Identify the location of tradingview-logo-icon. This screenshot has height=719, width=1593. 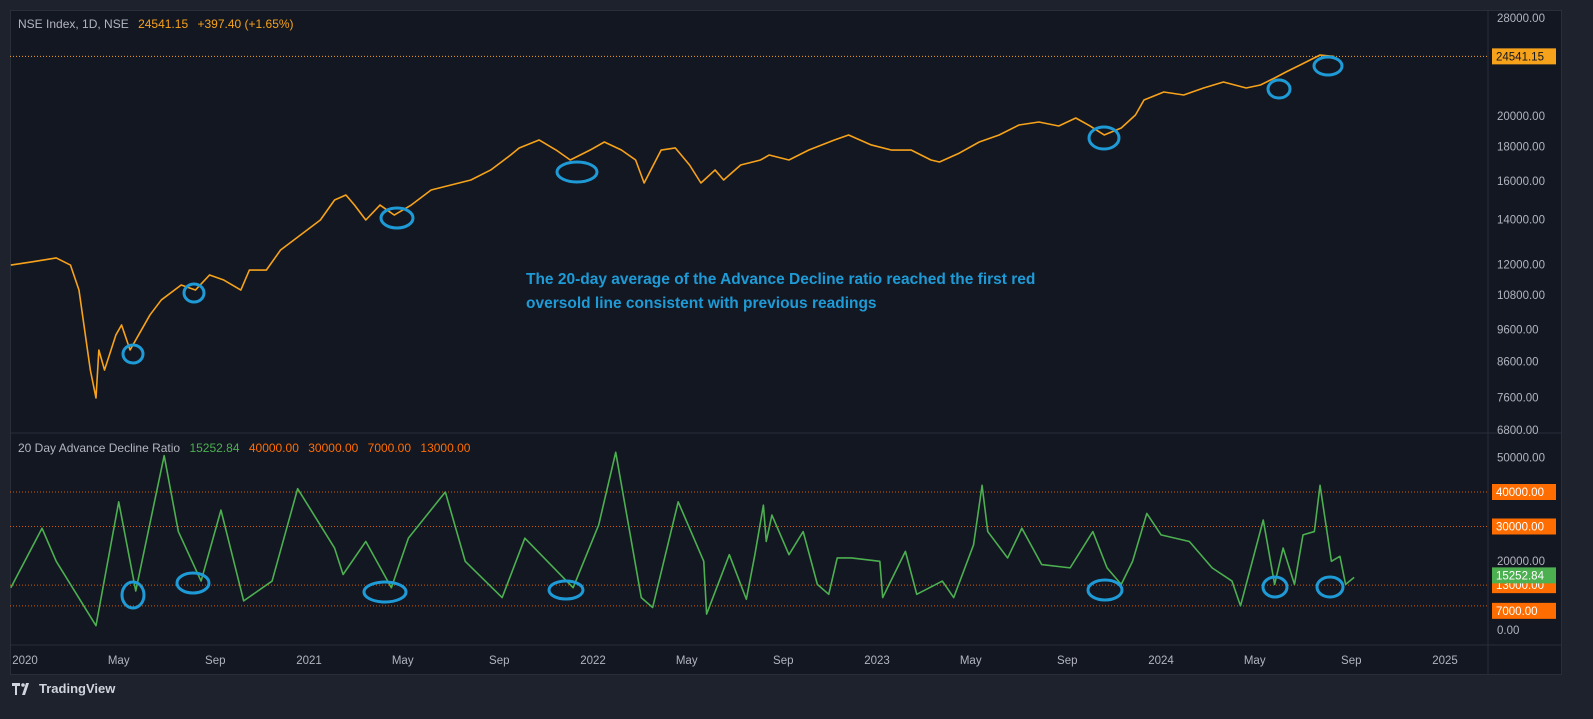
(20, 688).